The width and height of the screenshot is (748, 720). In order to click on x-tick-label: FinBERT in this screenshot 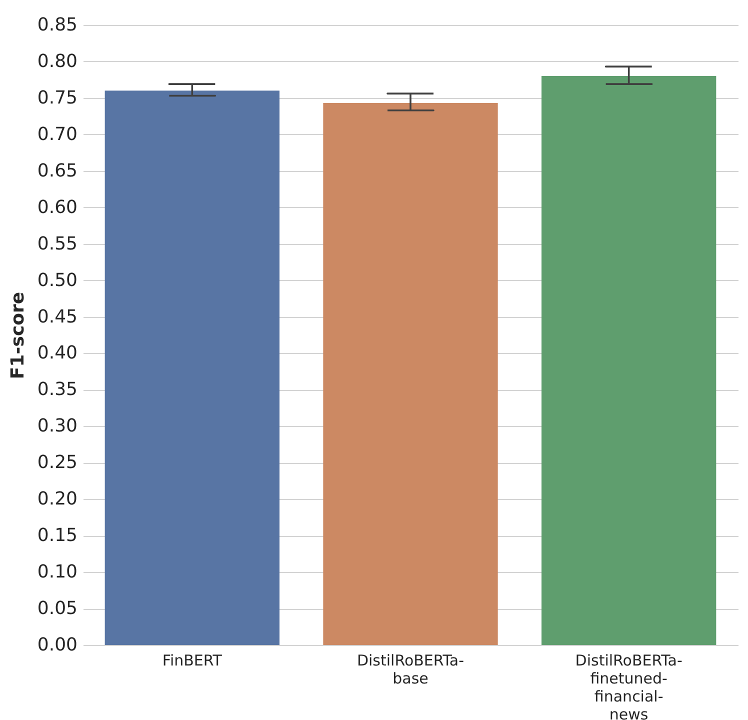, I will do `click(192, 661)`.